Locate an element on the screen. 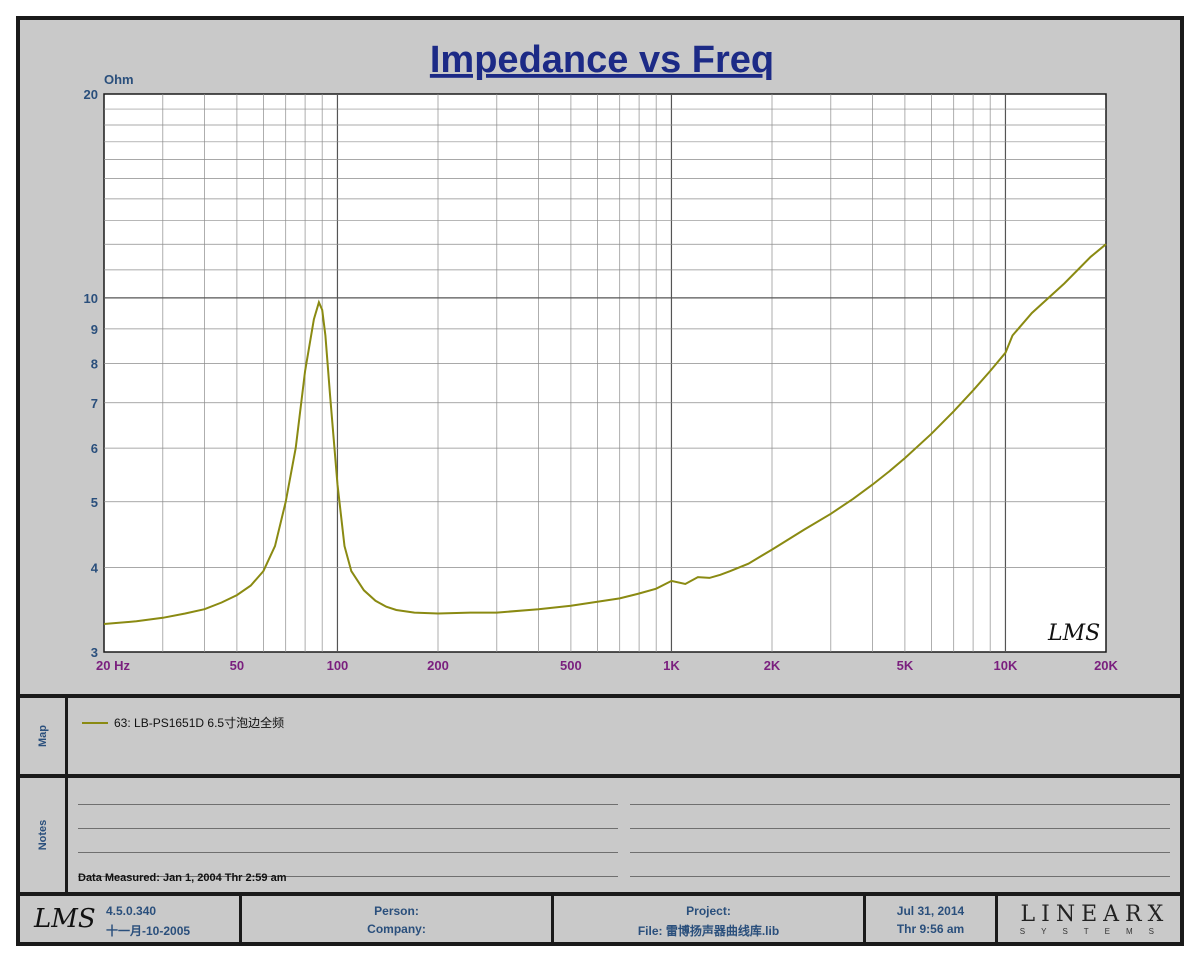 This screenshot has height=960, width=1200. x-tick-label: 1K is located at coordinates (671, 665).